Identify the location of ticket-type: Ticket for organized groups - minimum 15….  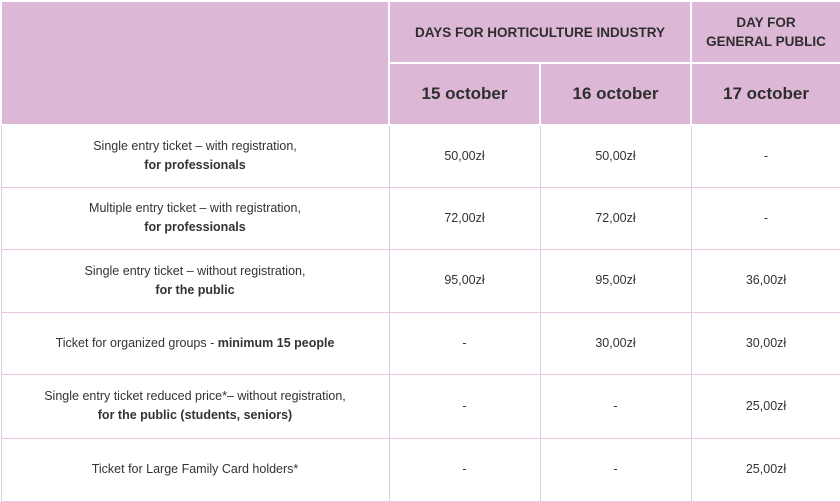
(195, 343).